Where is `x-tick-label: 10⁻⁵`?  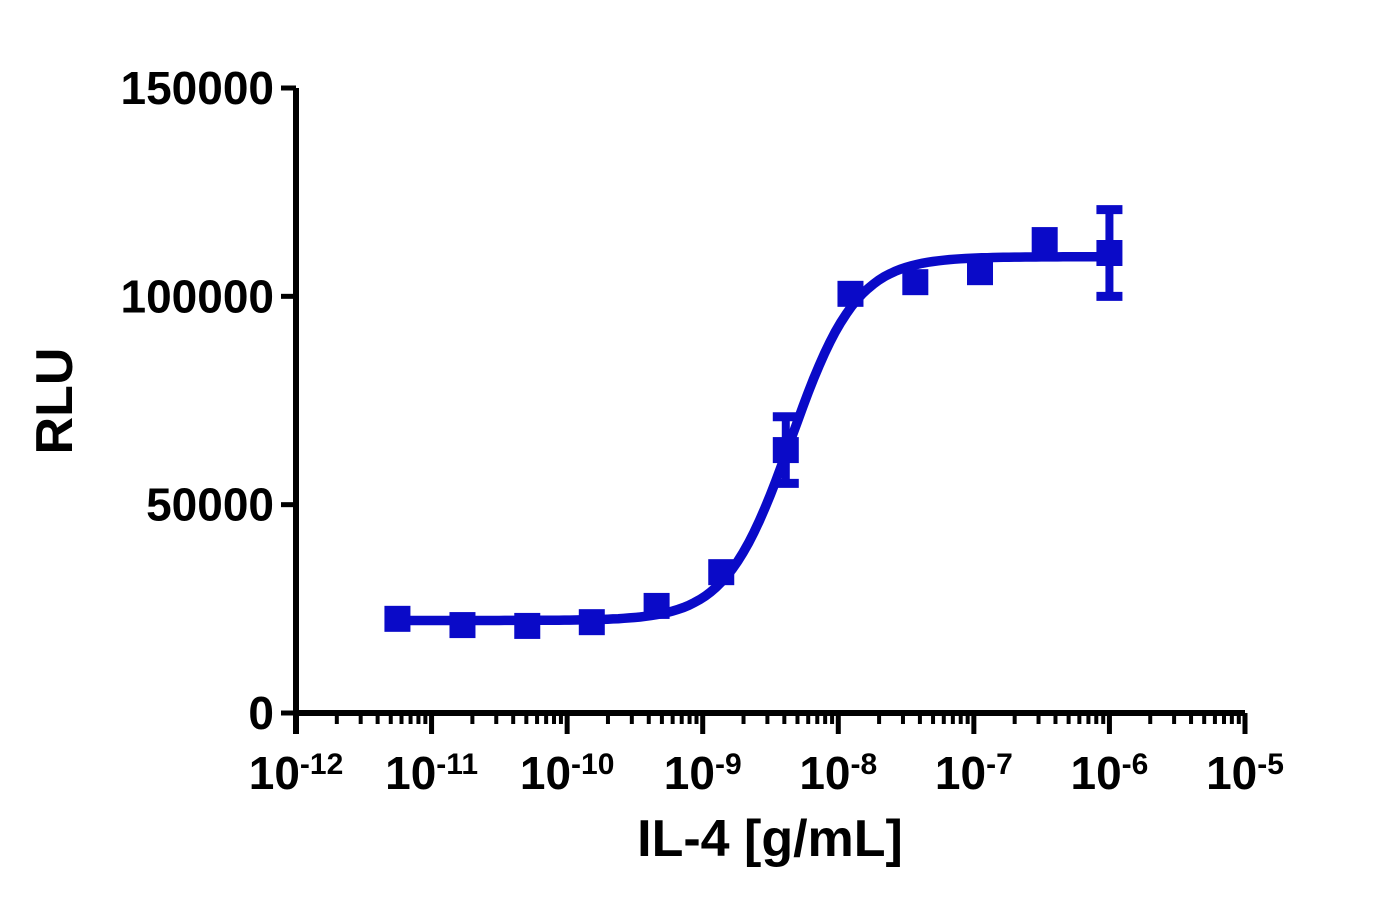 x-tick-label: 10⁻⁵ is located at coordinates (1245, 773).